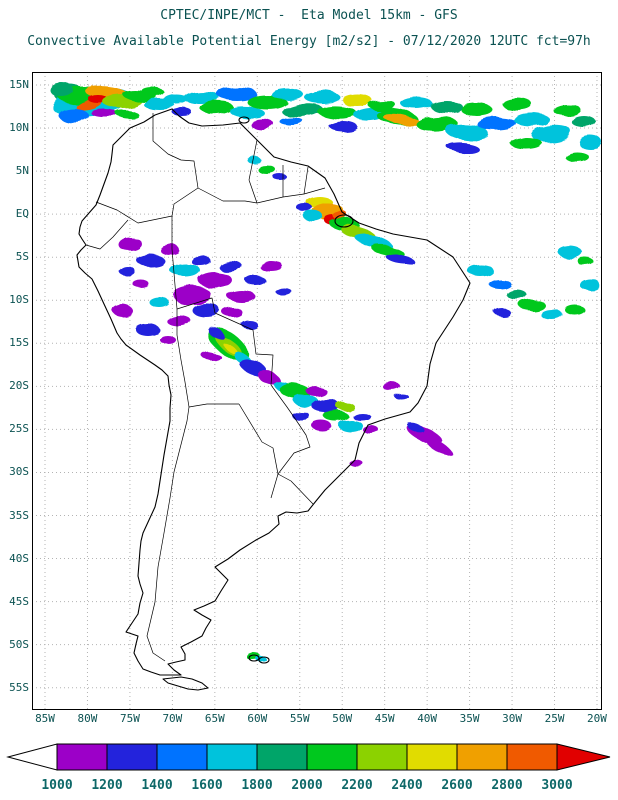 The height and width of the screenshot is (800, 618). What do you see at coordinates (107, 234) in the screenshot?
I see `country-border-ecuador-peru` at bounding box center [107, 234].